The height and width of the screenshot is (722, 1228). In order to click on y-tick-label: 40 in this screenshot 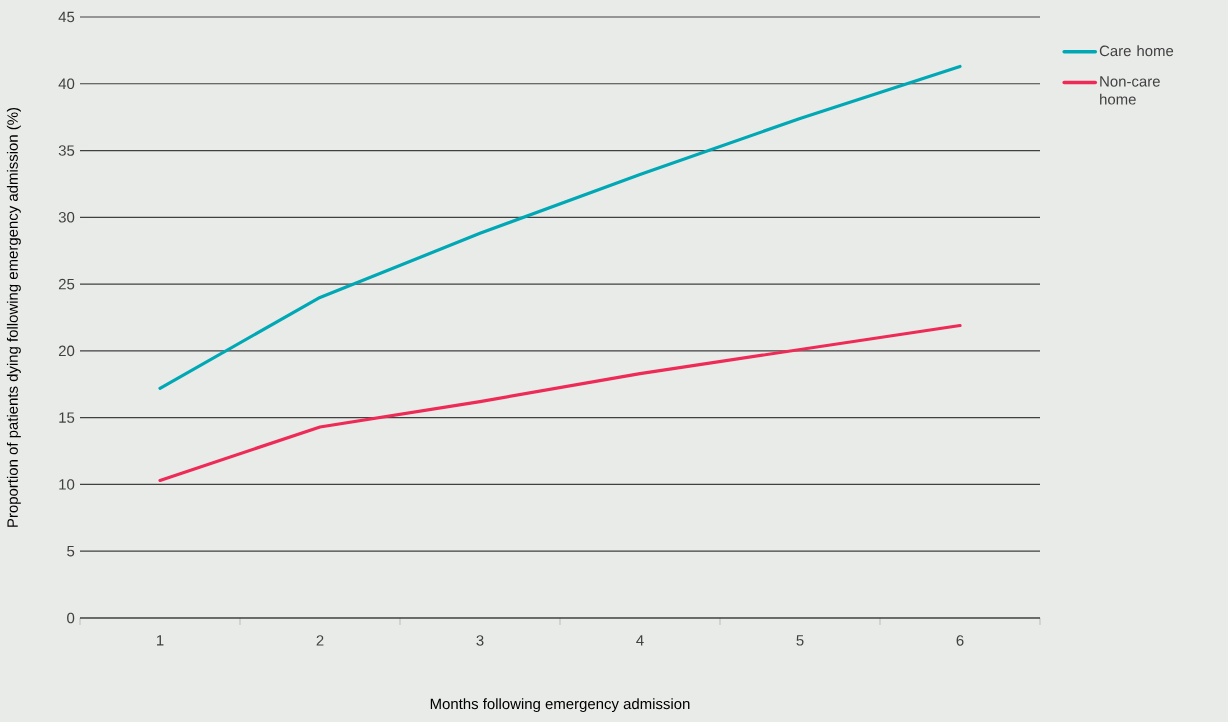, I will do `click(66, 84)`.